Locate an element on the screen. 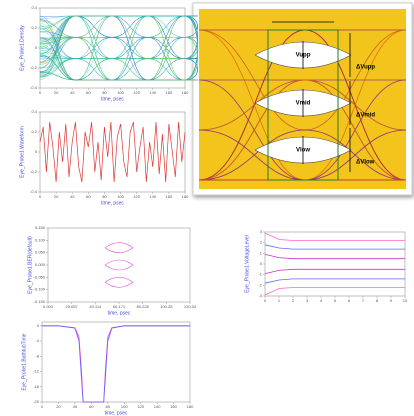 The image size is (414, 416). y-tick-label: 0.2 is located at coordinates (34, 27).